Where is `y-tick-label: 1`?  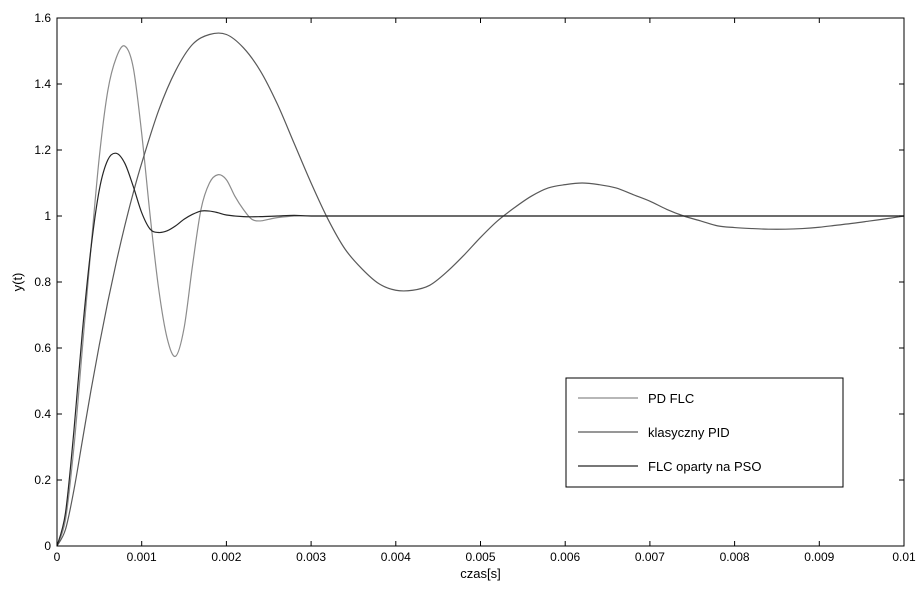
y-tick-label: 1 is located at coordinates (47, 216).